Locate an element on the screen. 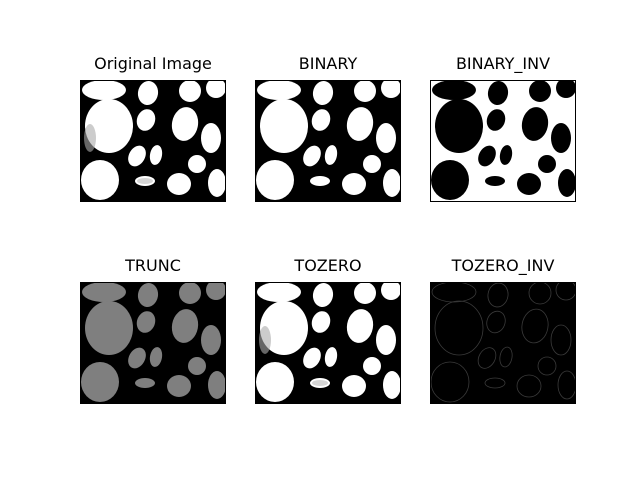  image-binary-inv is located at coordinates (503, 141).